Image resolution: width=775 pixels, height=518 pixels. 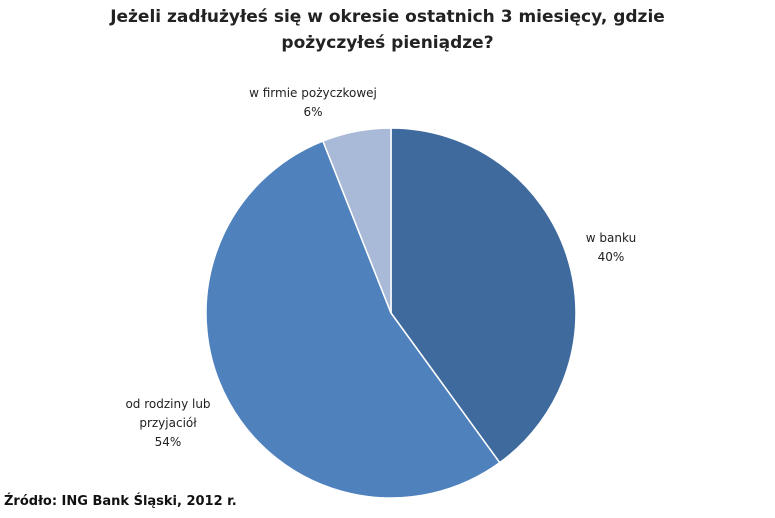 I want to click on pie-slice, so click(x=356, y=220).